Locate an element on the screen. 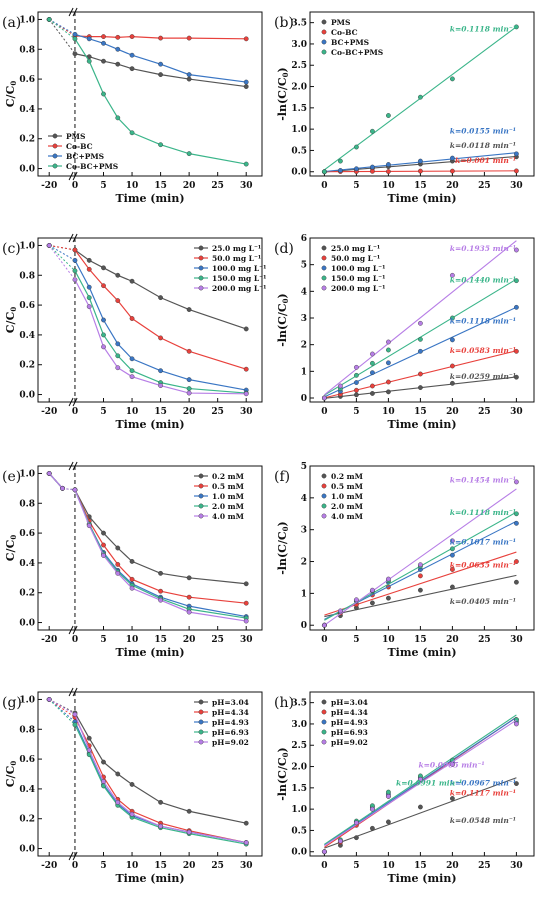 This screenshot has height=908, width=550. y-tick-label: 4 is located at coordinates (304, 499).